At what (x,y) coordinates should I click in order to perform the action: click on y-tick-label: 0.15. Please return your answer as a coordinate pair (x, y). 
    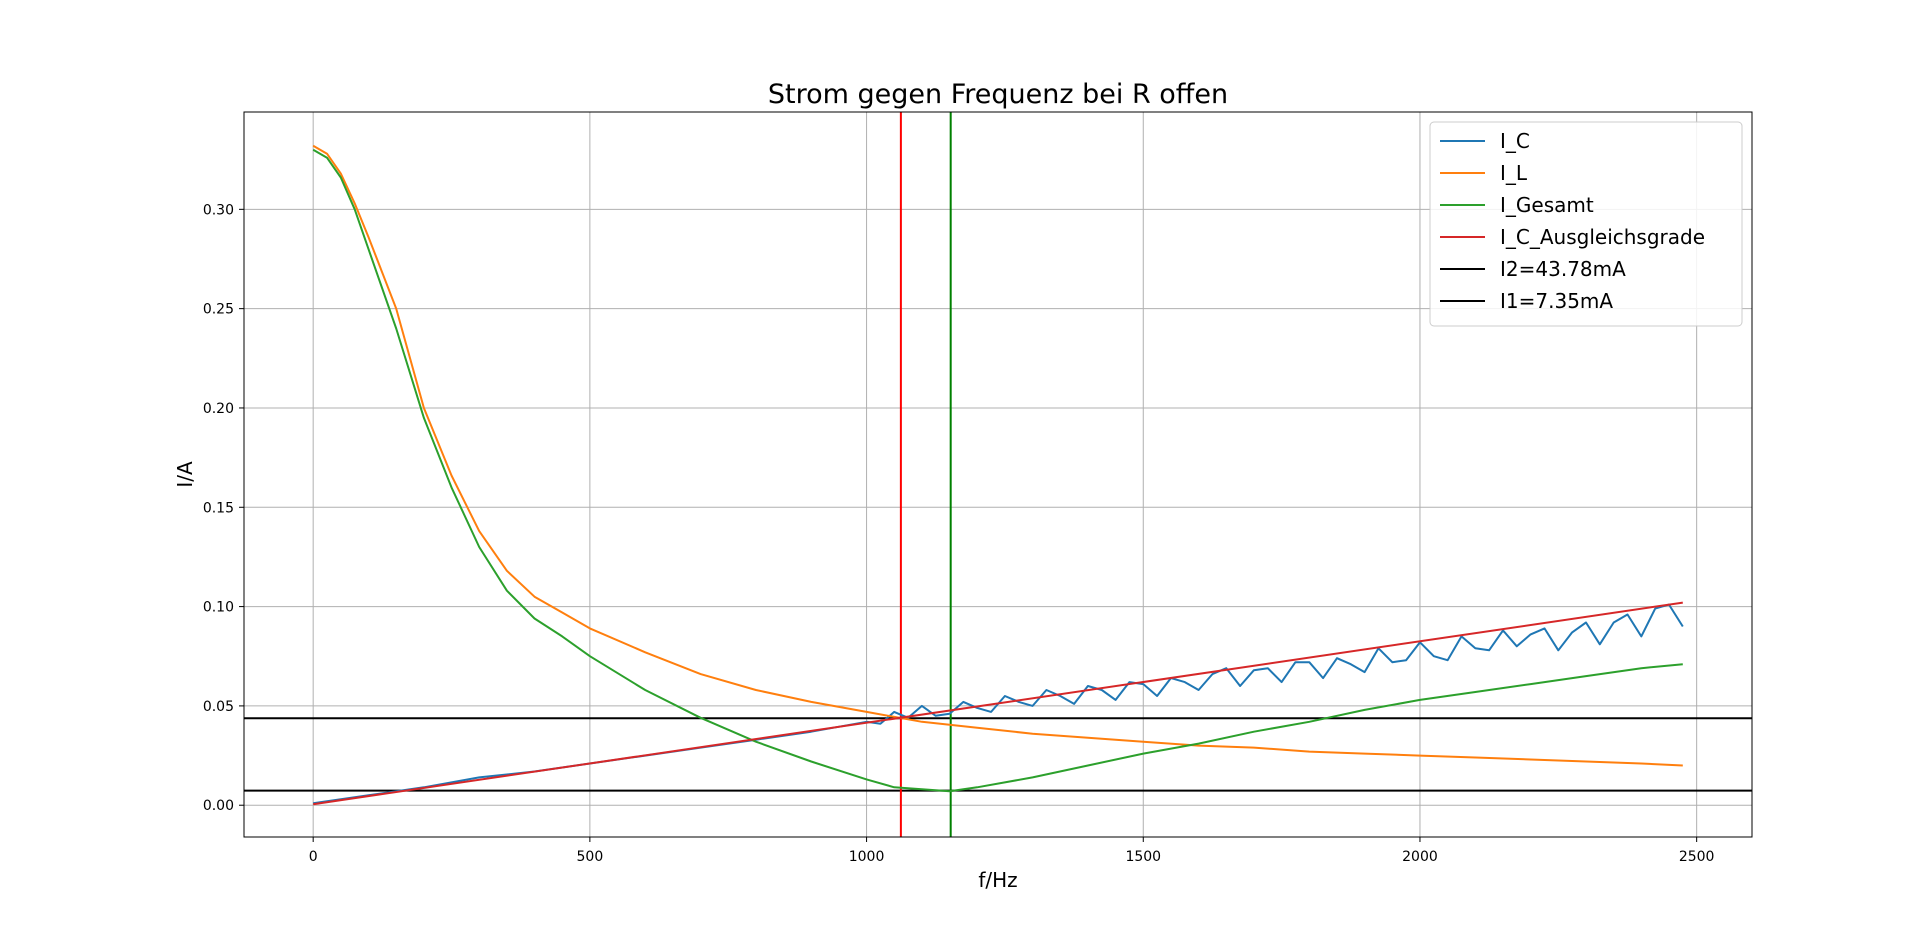
    Looking at the image, I should click on (218, 508).